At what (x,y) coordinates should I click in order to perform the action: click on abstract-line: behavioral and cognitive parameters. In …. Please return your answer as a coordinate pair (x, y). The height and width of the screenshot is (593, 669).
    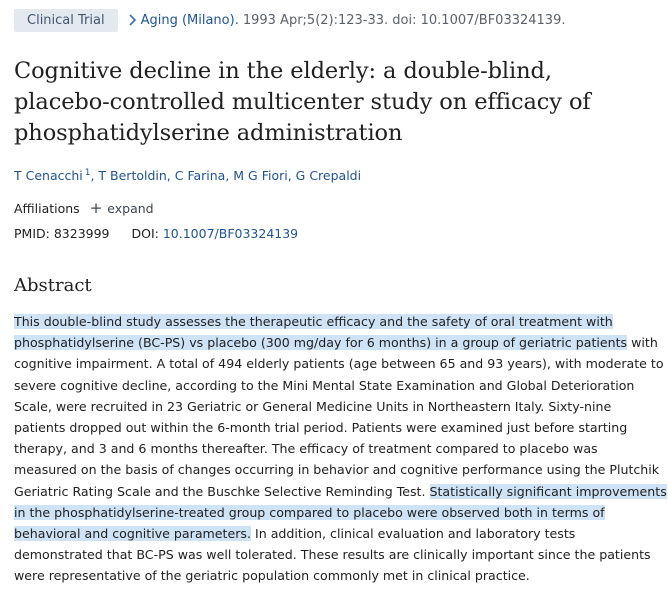
    Looking at the image, I should click on (338, 533).